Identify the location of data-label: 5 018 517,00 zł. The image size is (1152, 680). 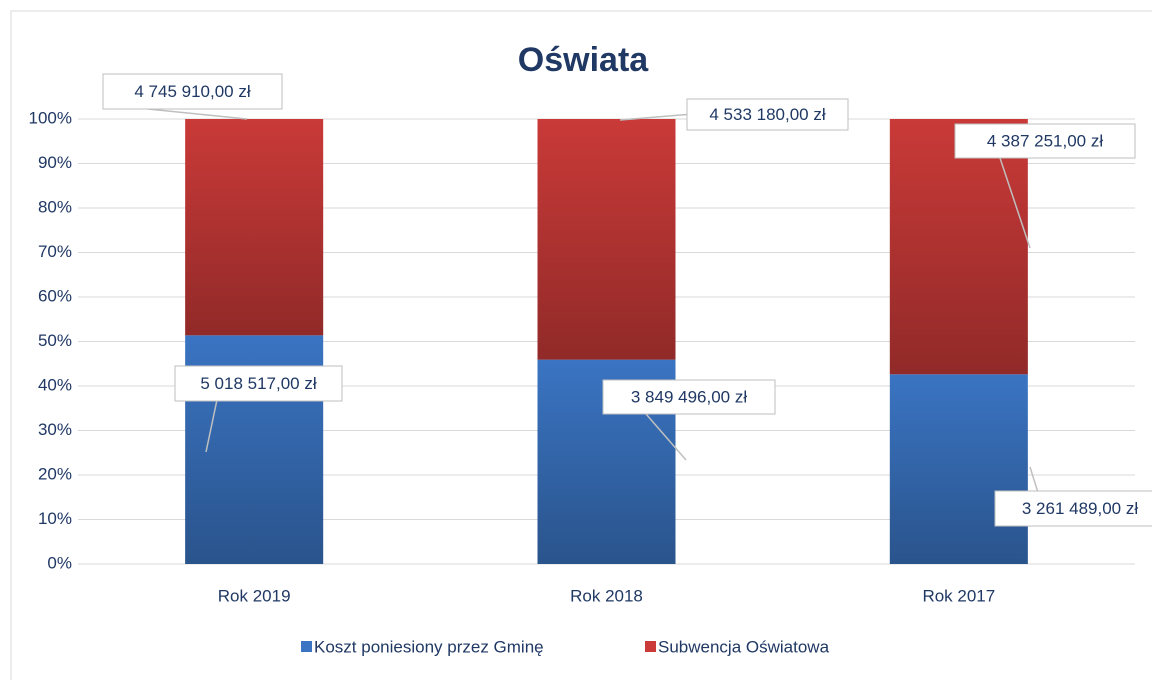
(258, 383).